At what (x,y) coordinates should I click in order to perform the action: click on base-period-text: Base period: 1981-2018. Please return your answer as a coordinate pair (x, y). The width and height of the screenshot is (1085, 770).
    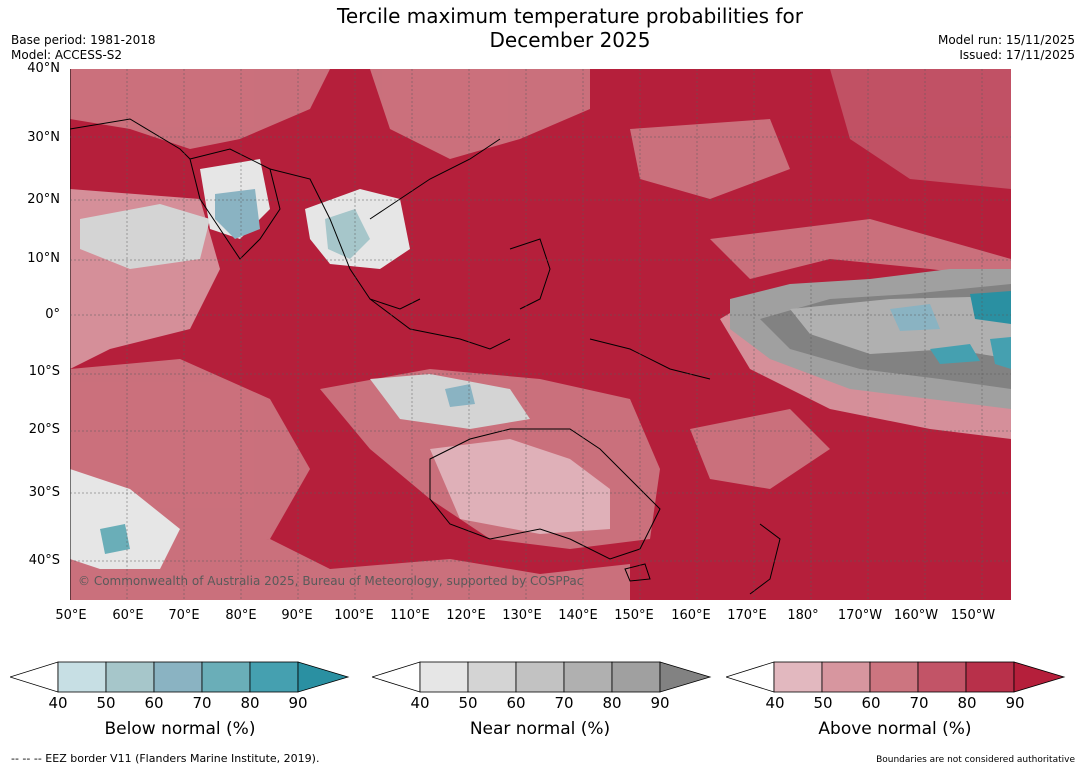
    Looking at the image, I should click on (83, 40).